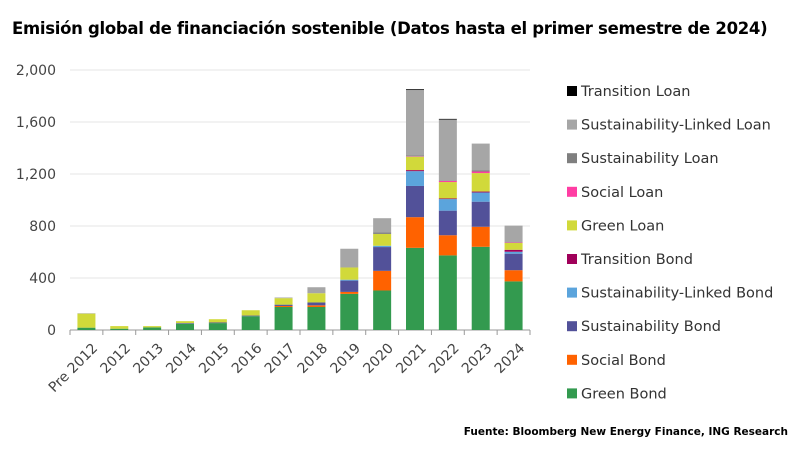  I want to click on legend-label: Sustainability-Linked Loan, so click(676, 126).